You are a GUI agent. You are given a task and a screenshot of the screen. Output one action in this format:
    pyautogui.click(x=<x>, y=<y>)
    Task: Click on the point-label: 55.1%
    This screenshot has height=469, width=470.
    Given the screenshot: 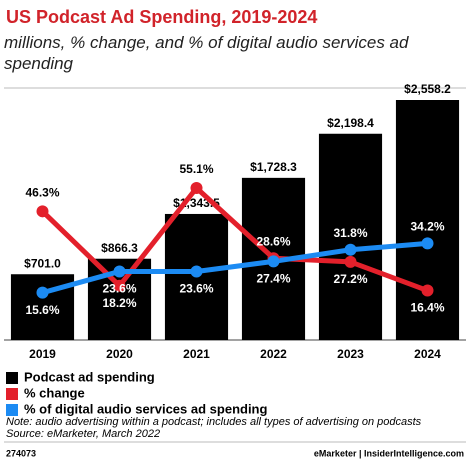 What is the action you would take?
    pyautogui.click(x=196, y=169)
    